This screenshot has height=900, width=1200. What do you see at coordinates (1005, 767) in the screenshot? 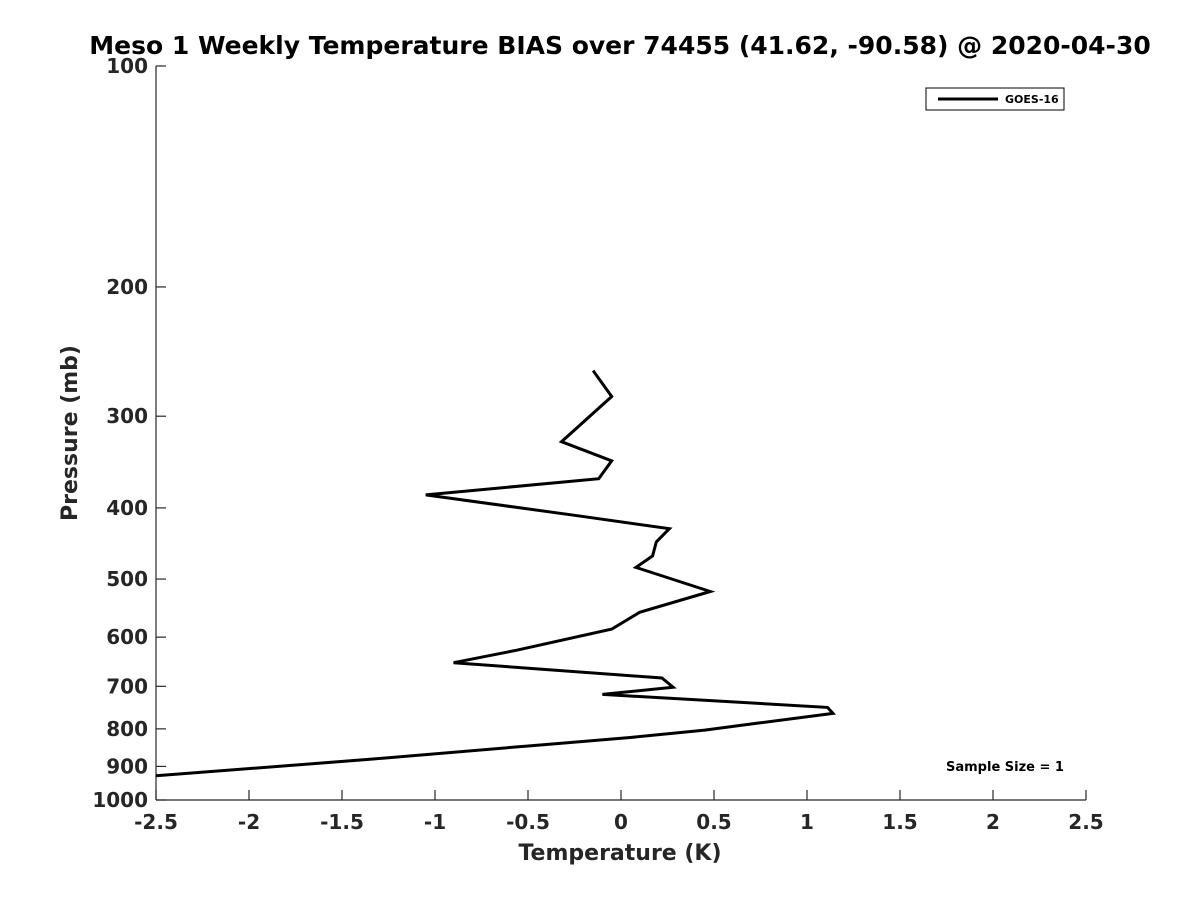
I see `sample-size-annotation: Sample Size = 1` at bounding box center [1005, 767].